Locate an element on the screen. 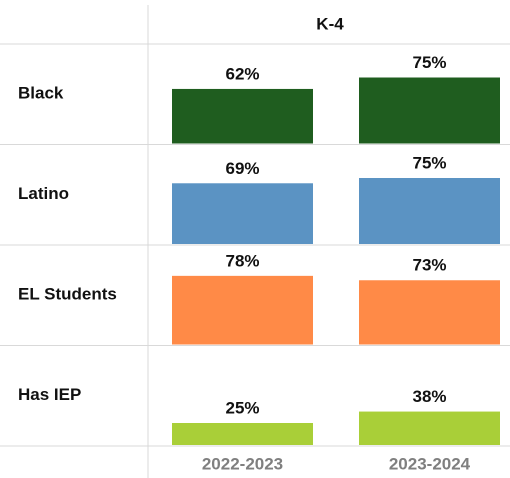  value-label: 62% is located at coordinates (242, 73).